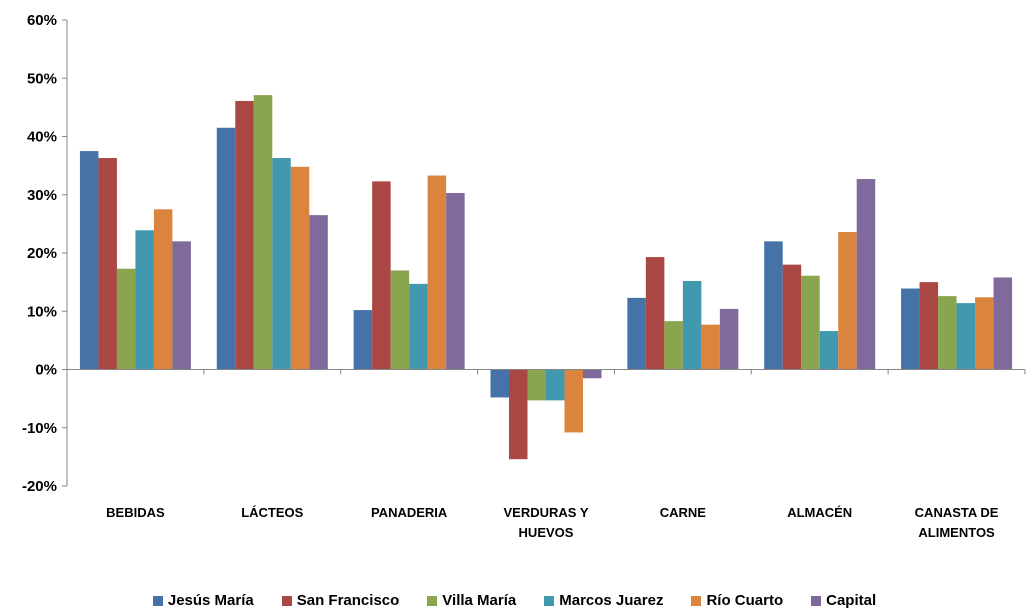 This screenshot has height=613, width=1029. I want to click on legend-label: San Francisco, so click(348, 600).